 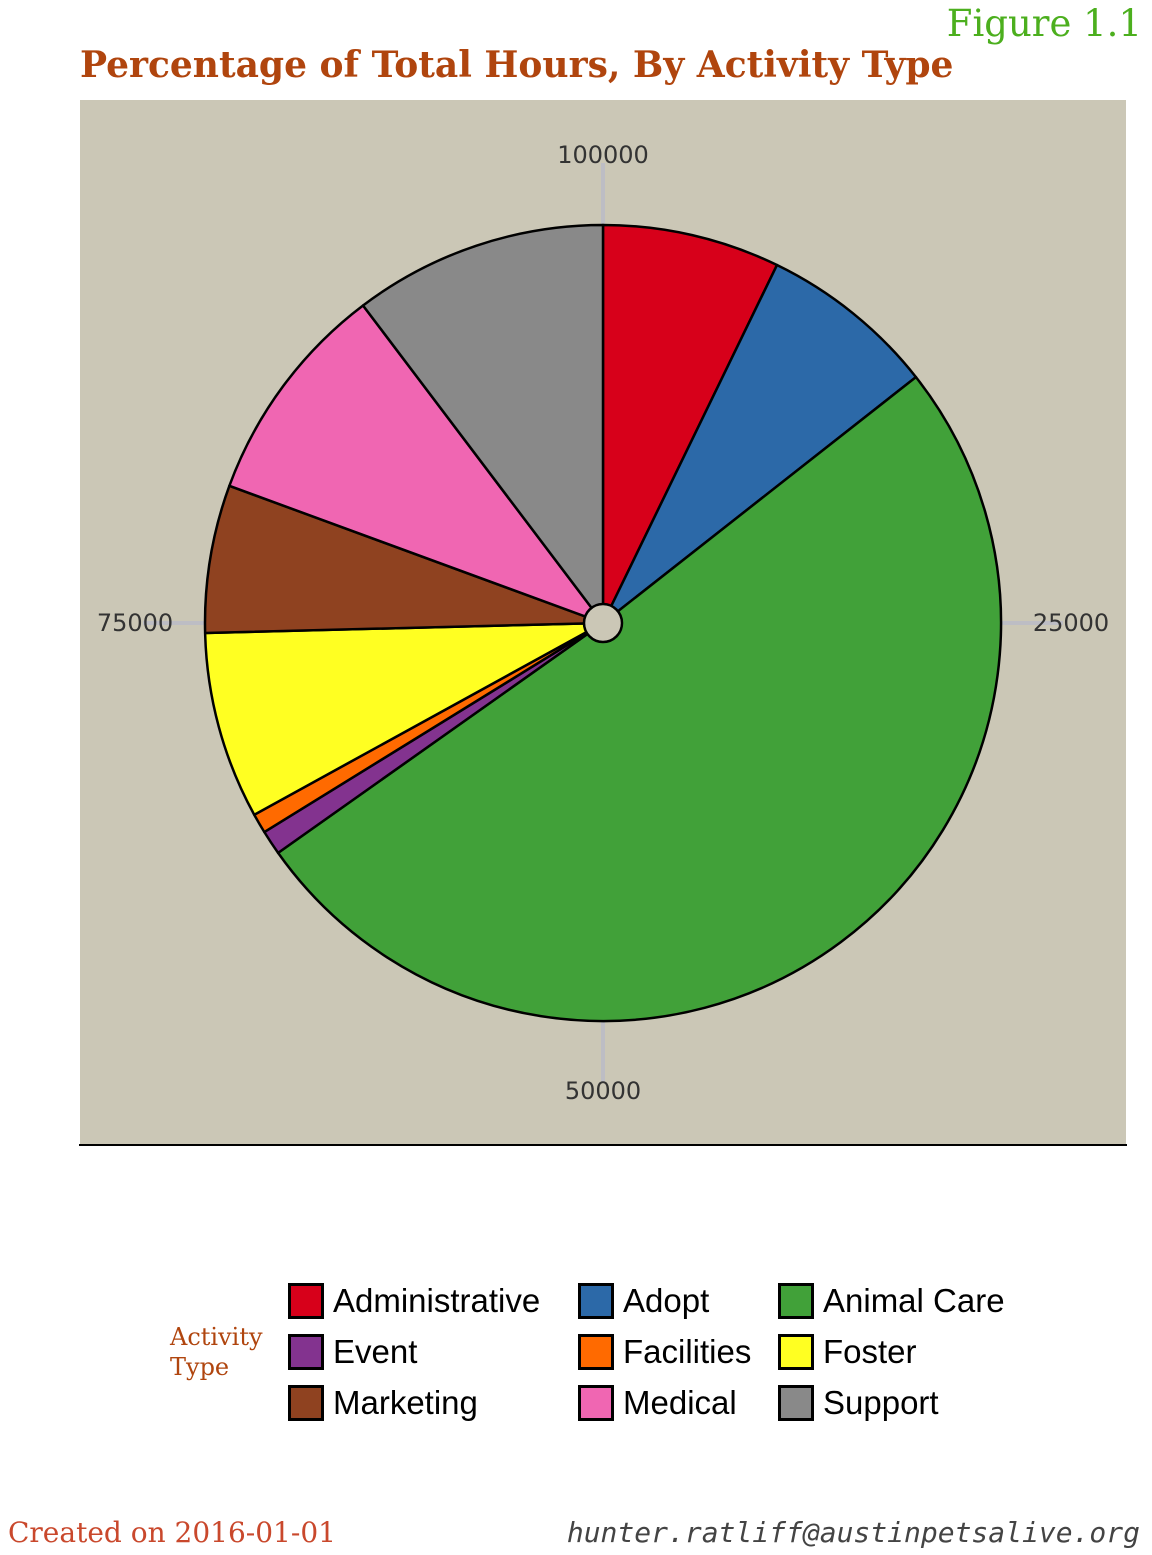 I want to click on legend-item-animal-care: Animal Care, so click(x=903, y=1300).